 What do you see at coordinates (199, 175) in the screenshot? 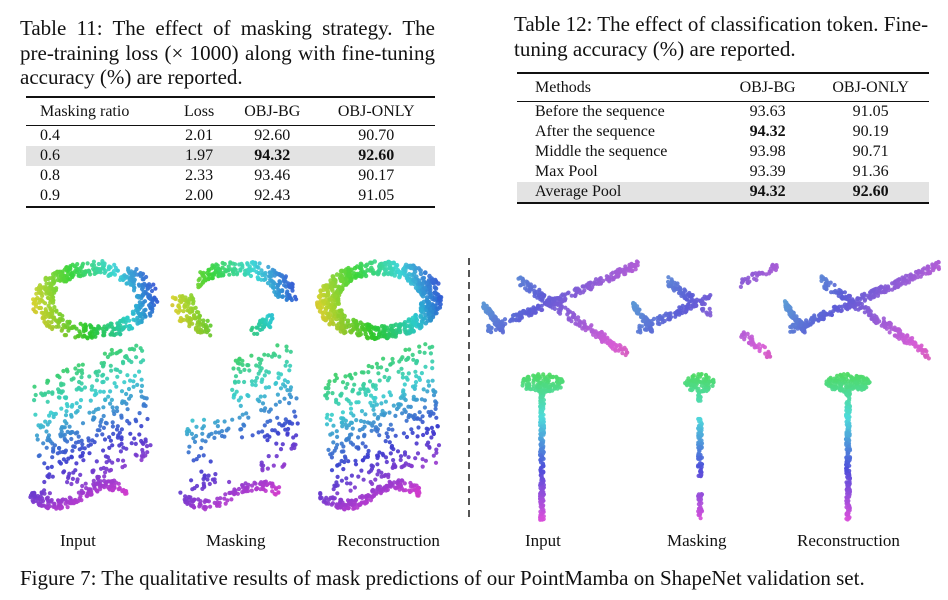
I see `table-cell: 2.33` at bounding box center [199, 175].